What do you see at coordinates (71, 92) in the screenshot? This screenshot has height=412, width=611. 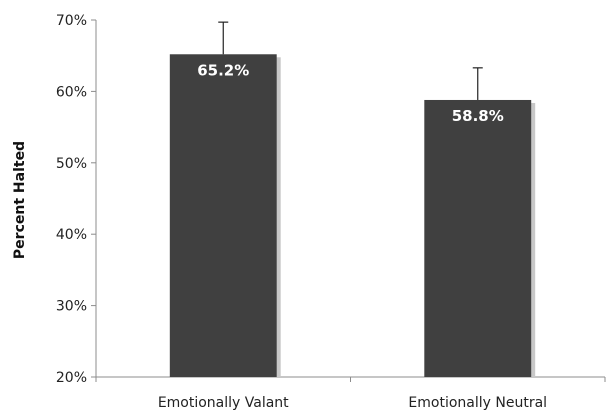 I see `y-tick-label: 60%` at bounding box center [71, 92].